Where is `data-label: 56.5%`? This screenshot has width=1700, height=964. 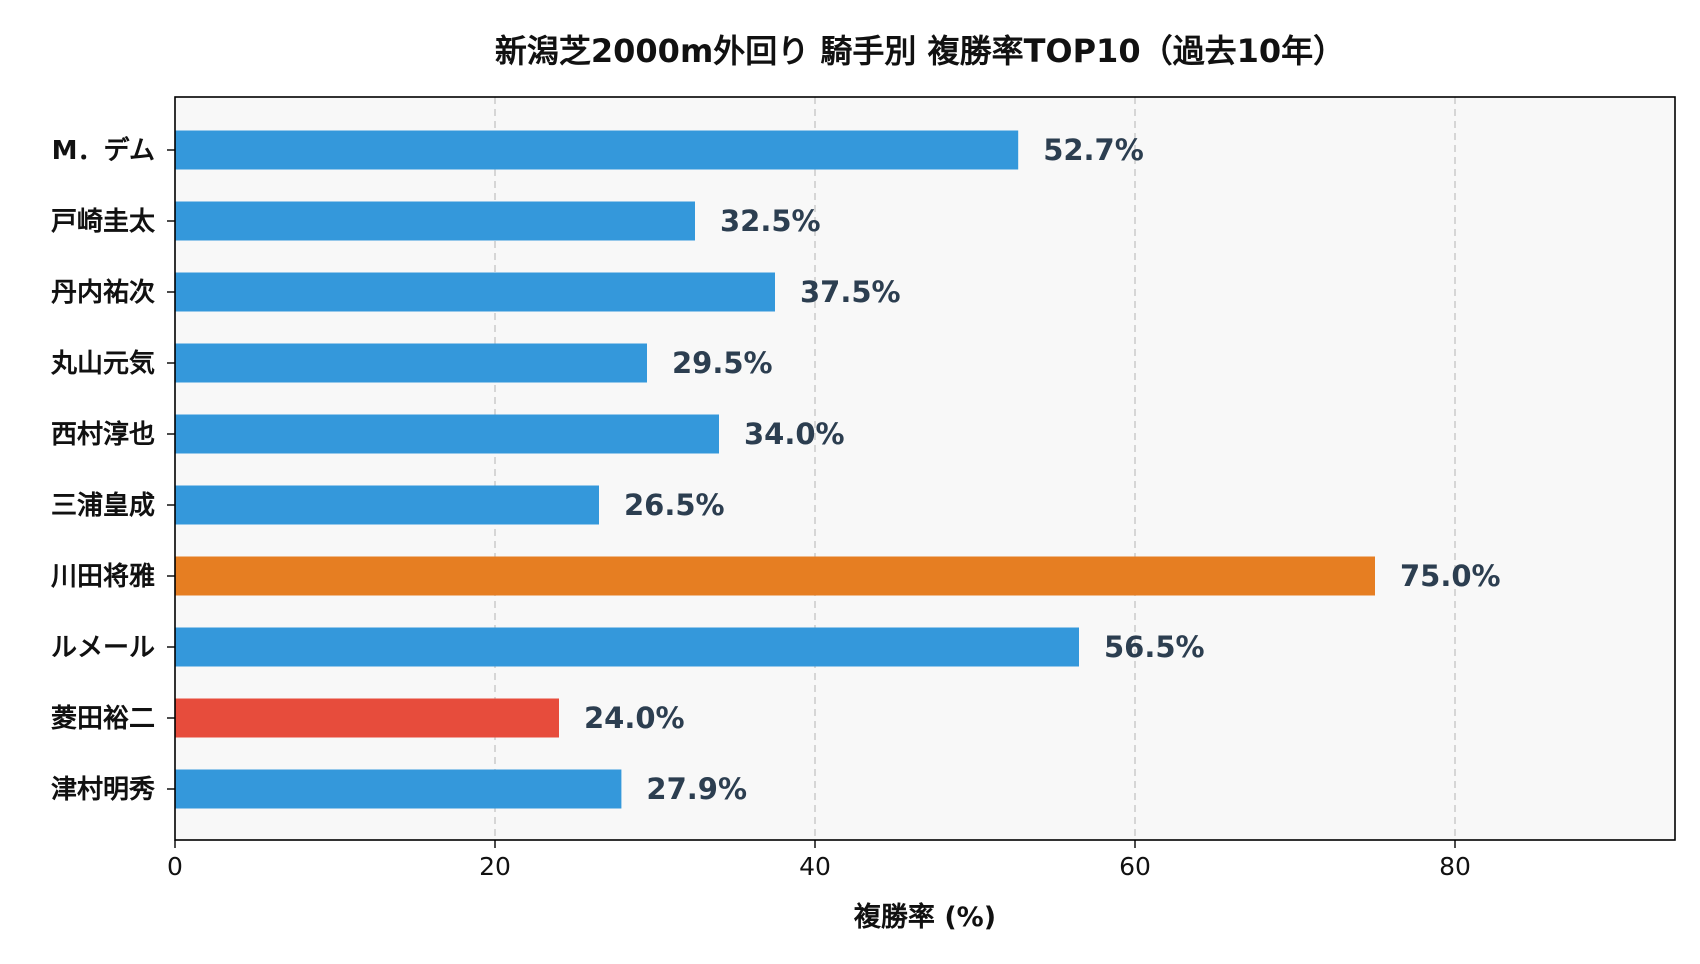 data-label: 56.5% is located at coordinates (1154, 647).